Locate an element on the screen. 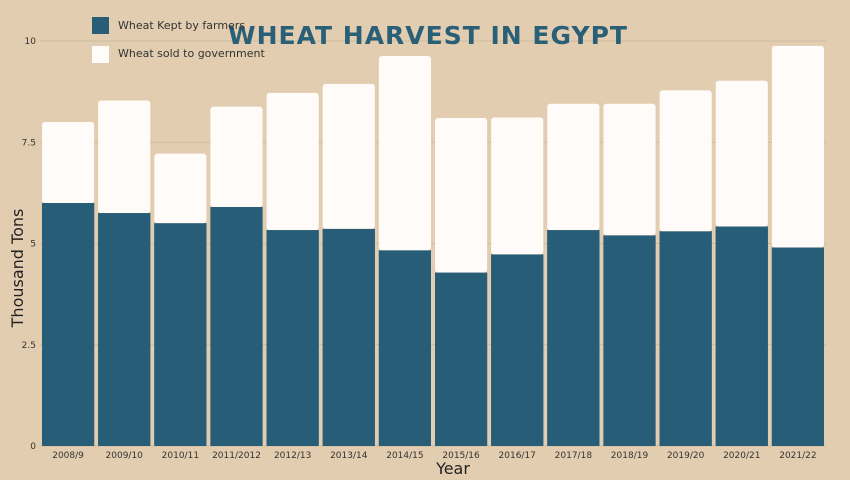 This screenshot has height=480, width=850. x-axis-title: Year is located at coordinates (452, 468).